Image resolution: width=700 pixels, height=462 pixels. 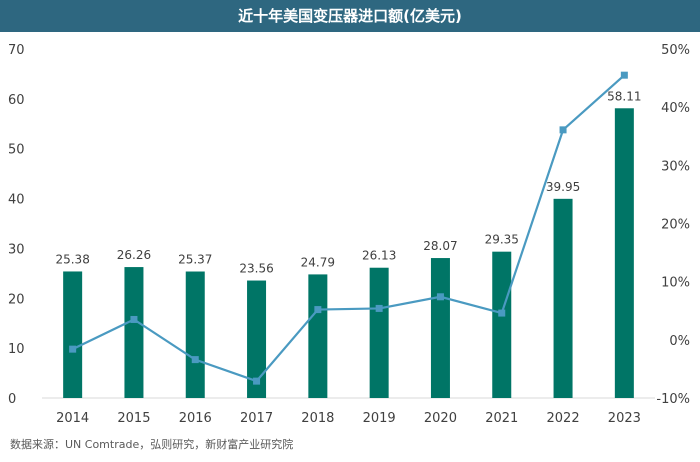 What do you see at coordinates (675, 108) in the screenshot?
I see `y-right-tick-label: 40%` at bounding box center [675, 108].